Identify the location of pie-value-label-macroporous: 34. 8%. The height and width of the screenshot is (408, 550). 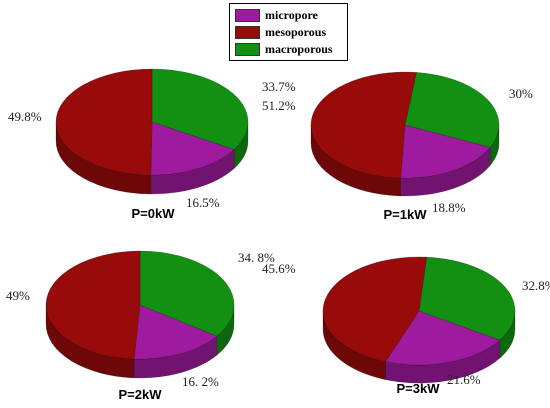
(256, 257).